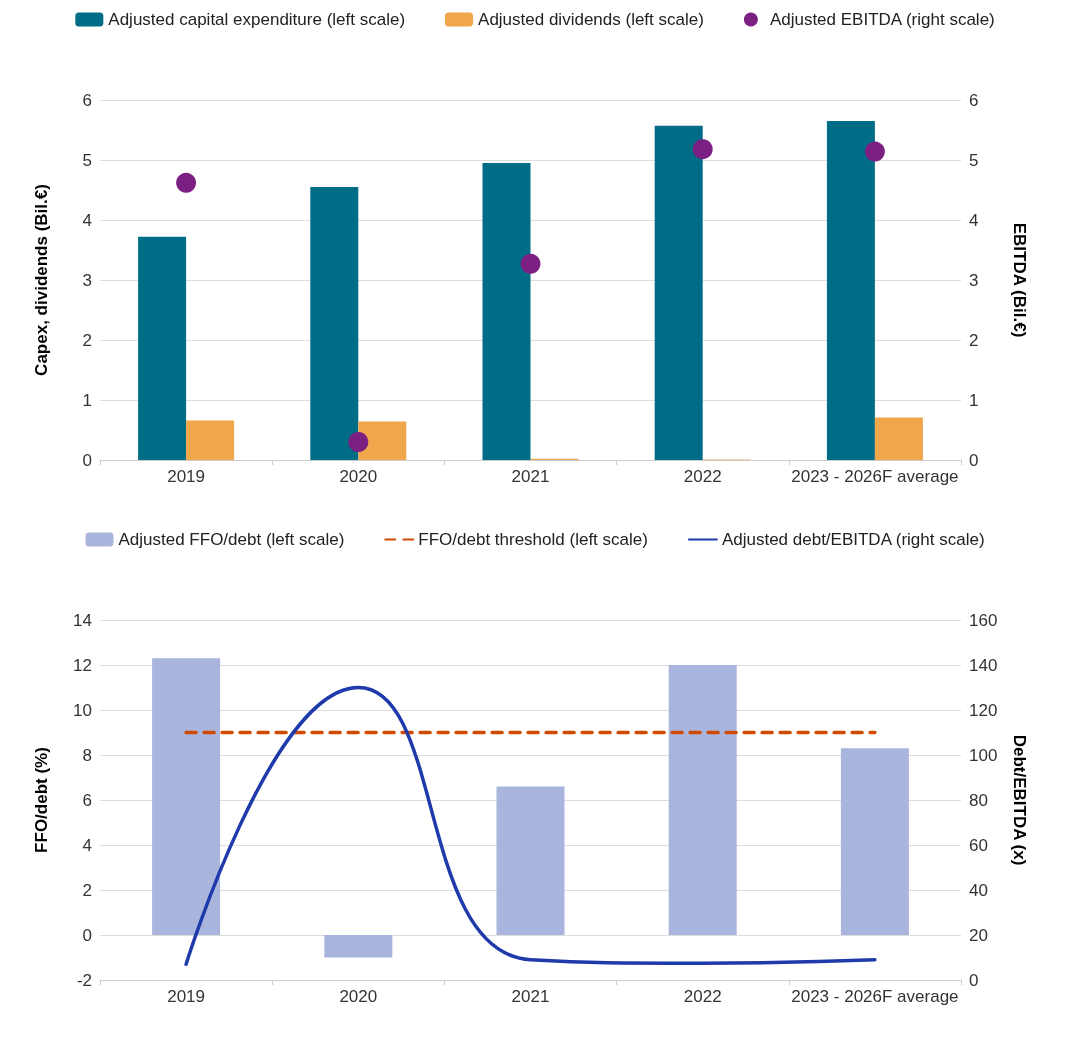 This screenshot has width=1071, height=1048. What do you see at coordinates (87, 755) in the screenshot?
I see `y-tick-label: 8` at bounding box center [87, 755].